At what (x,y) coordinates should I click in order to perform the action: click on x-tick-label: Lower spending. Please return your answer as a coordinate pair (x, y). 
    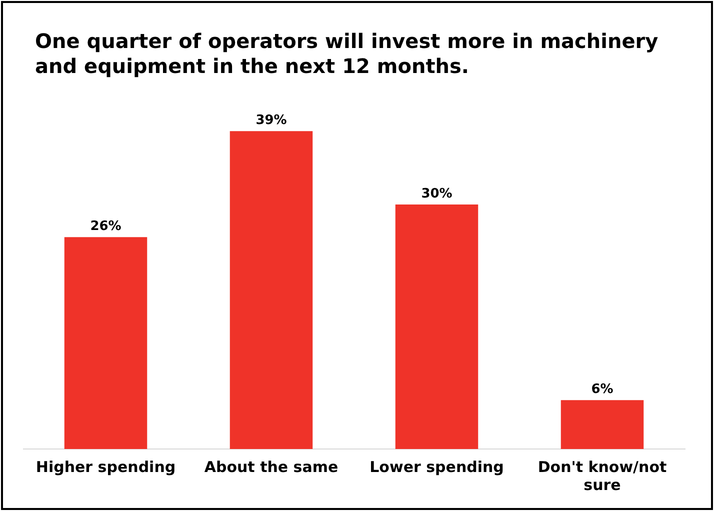
    Looking at the image, I should click on (437, 467).